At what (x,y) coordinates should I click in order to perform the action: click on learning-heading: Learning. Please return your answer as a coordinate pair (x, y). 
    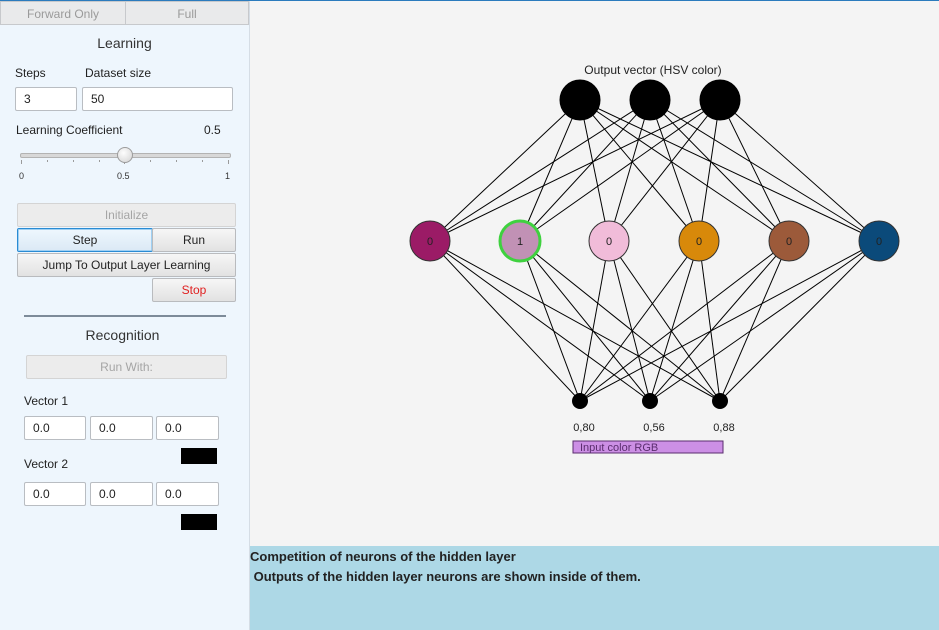
    Looking at the image, I should click on (124, 43).